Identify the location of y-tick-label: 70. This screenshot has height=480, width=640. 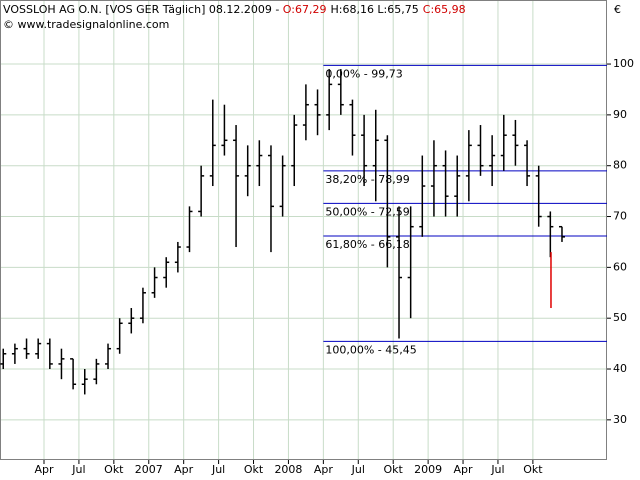
(620, 216).